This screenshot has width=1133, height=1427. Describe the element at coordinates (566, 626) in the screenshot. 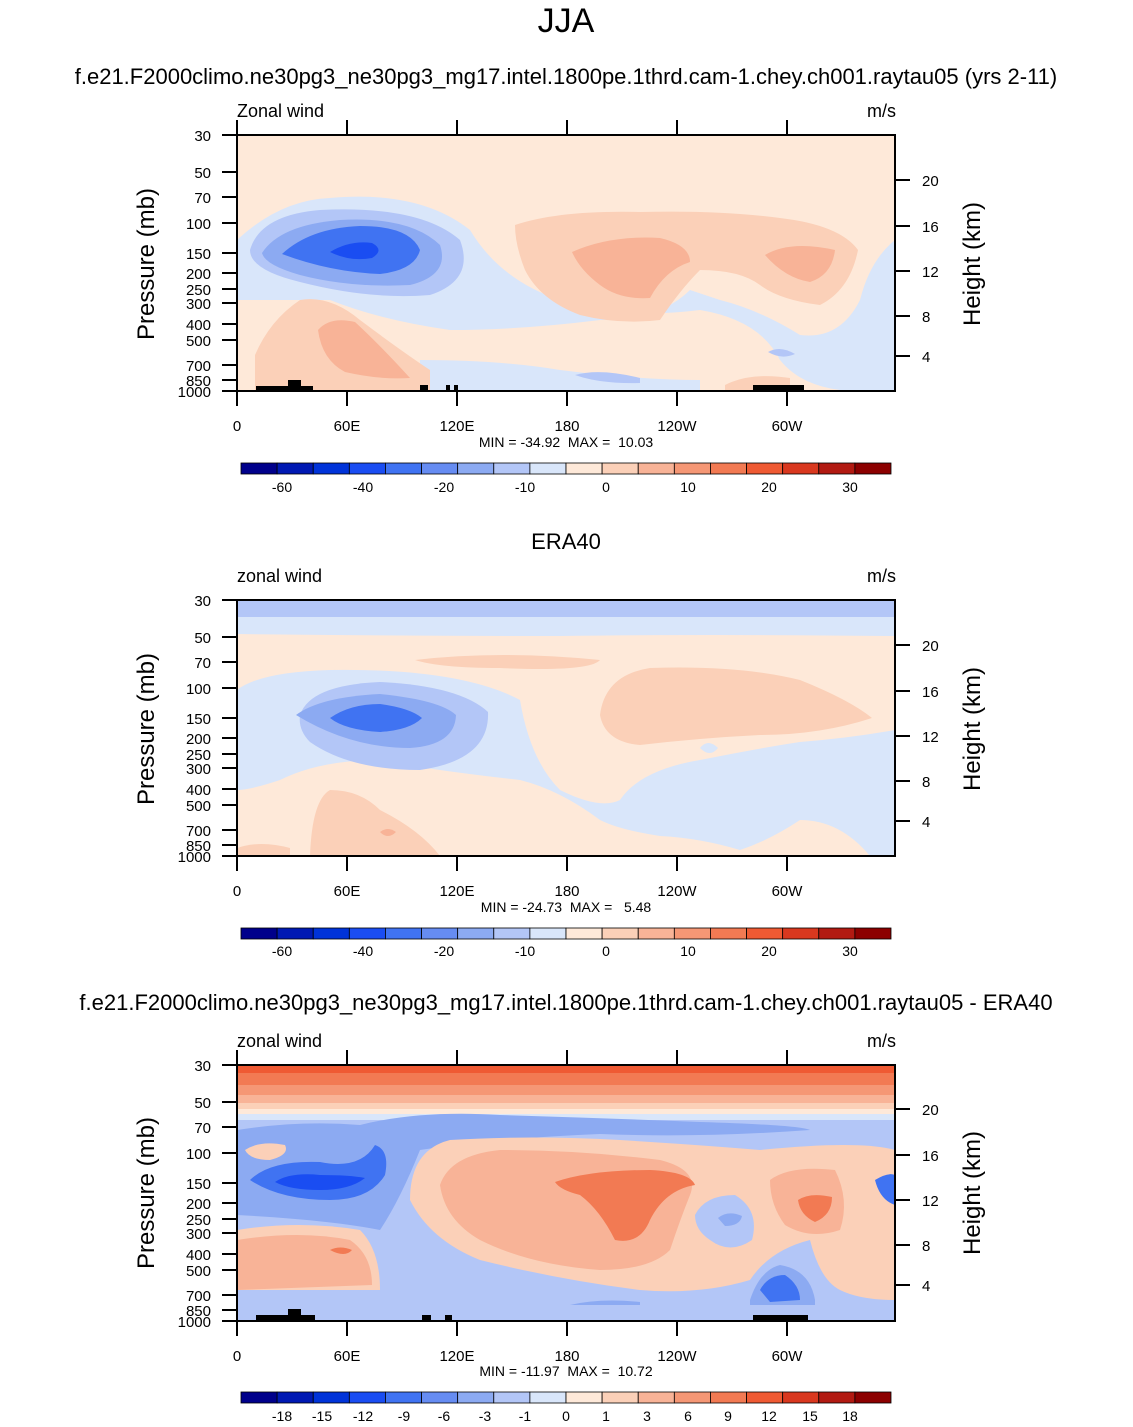

I see `contour-negative-band` at that location.